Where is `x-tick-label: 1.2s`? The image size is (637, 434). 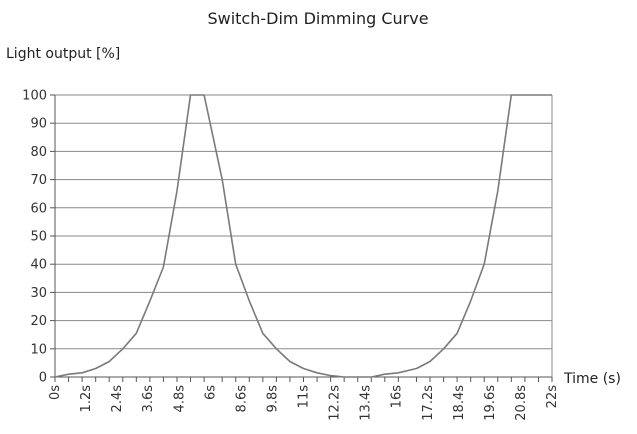
x-tick-label: 1.2s is located at coordinates (86, 399).